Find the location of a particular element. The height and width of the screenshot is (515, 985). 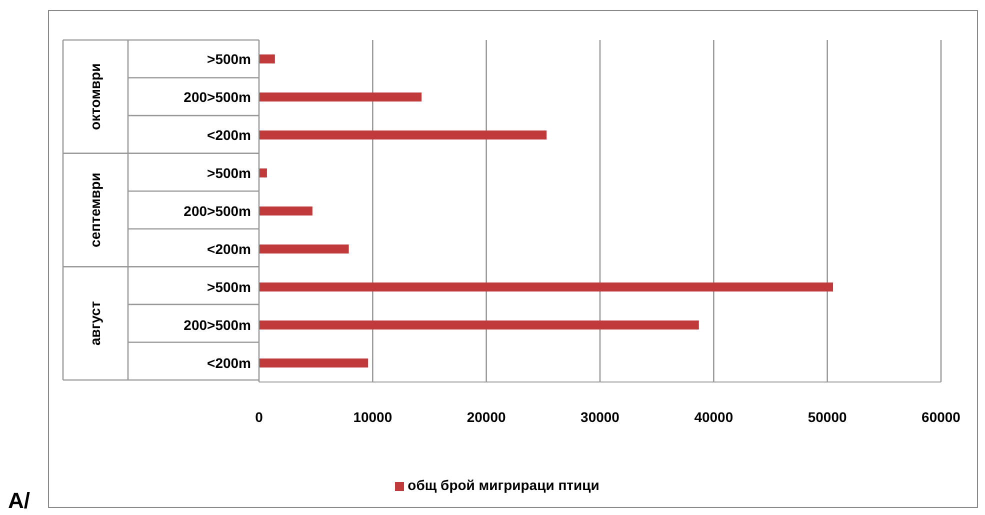

x-tick-label: 50000 is located at coordinates (828, 416).